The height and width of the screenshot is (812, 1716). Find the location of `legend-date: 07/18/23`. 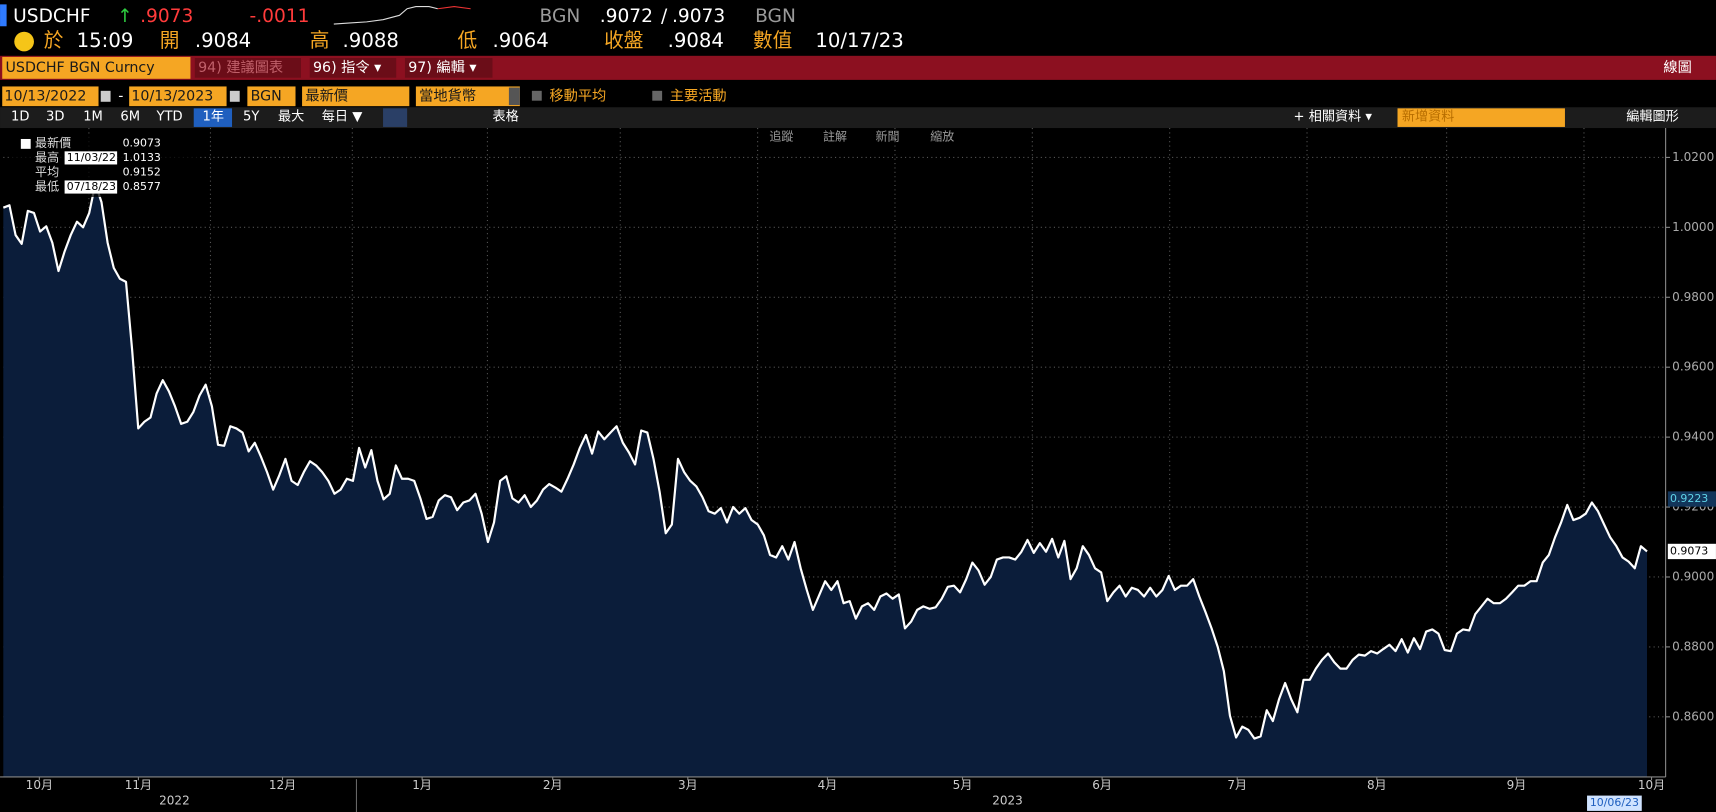

legend-date: 07/18/23 is located at coordinates (91, 186).